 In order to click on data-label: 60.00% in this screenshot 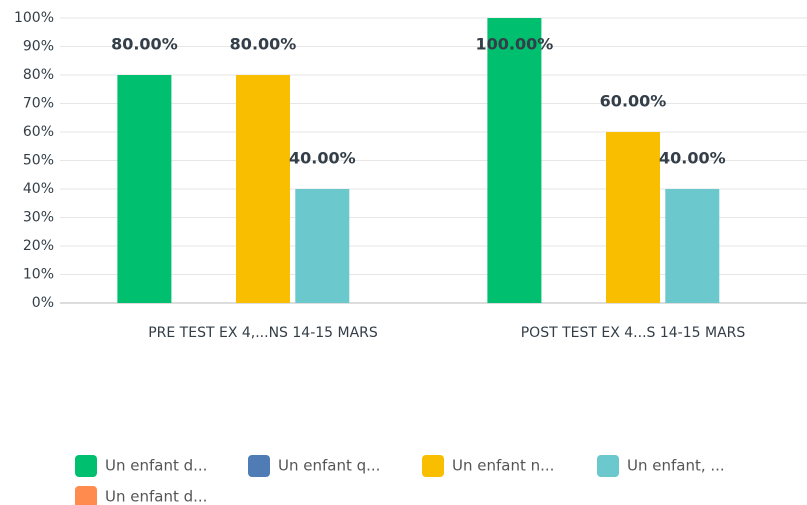, I will do `click(633, 101)`.